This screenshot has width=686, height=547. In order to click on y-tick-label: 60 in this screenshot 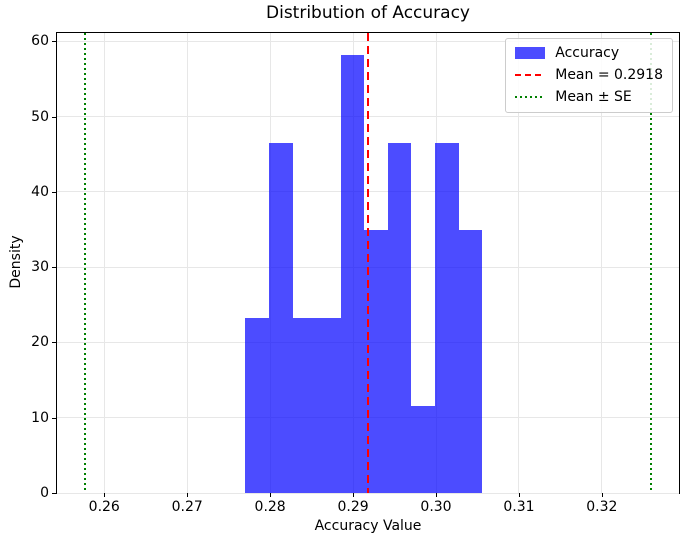, I will do `click(40, 41)`.